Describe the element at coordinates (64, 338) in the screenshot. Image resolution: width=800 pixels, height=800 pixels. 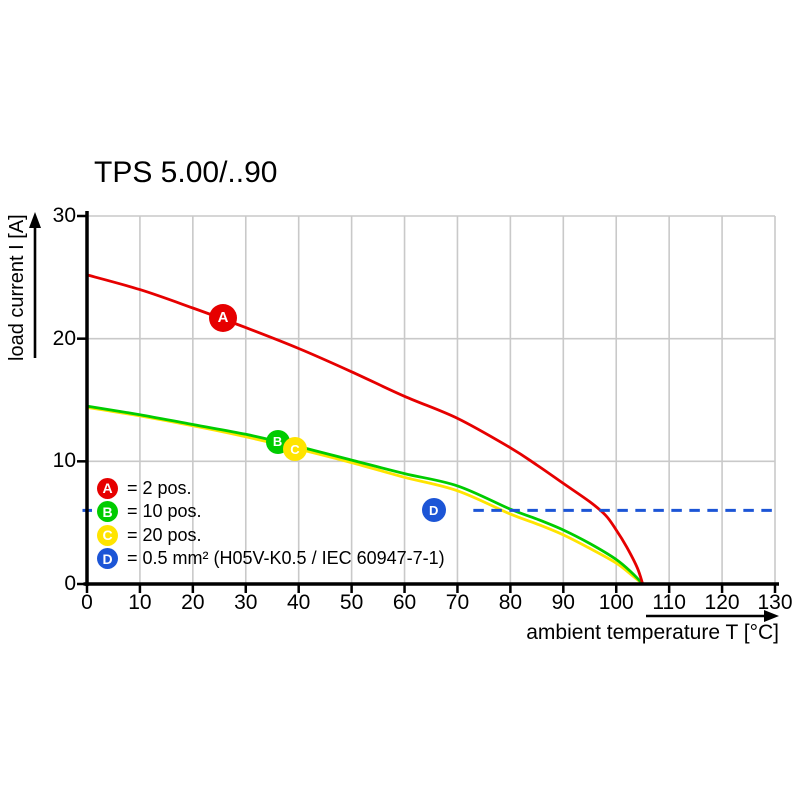
I see `y-tick-label: 20` at that location.